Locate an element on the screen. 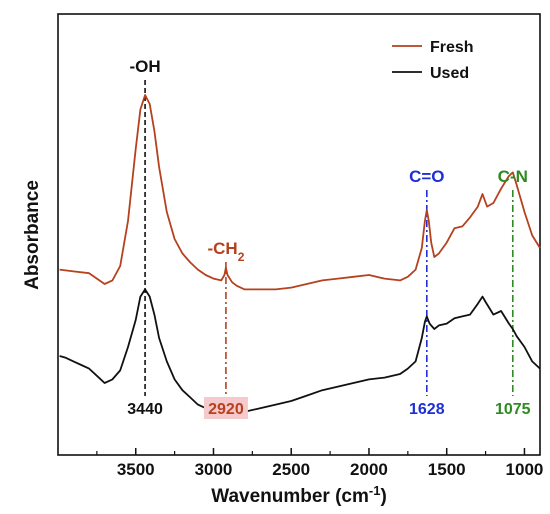 Image resolution: width=550 pixels, height=514 pixels. annotation-value-1075: 1075 is located at coordinates (513, 409).